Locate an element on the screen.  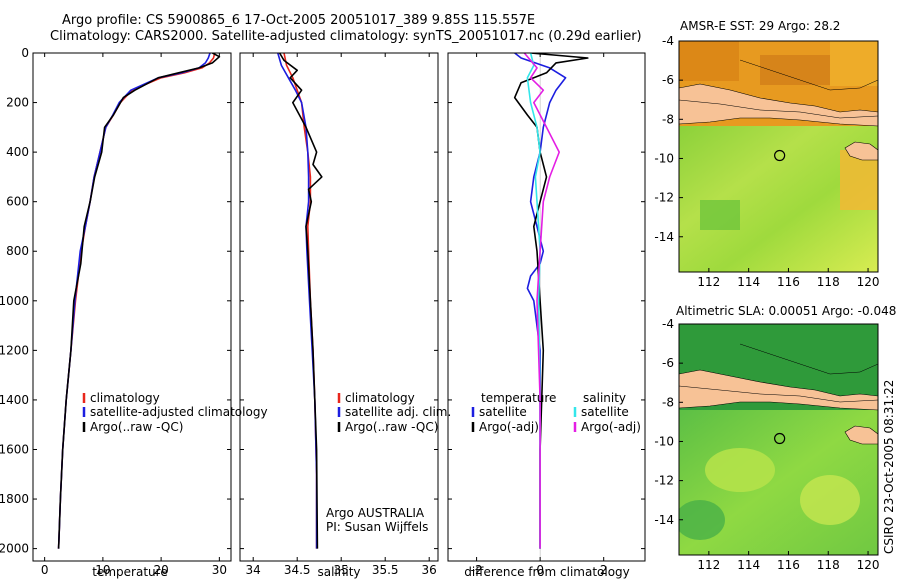
temperature-ytick-label: 600 is located at coordinates (17, 202).